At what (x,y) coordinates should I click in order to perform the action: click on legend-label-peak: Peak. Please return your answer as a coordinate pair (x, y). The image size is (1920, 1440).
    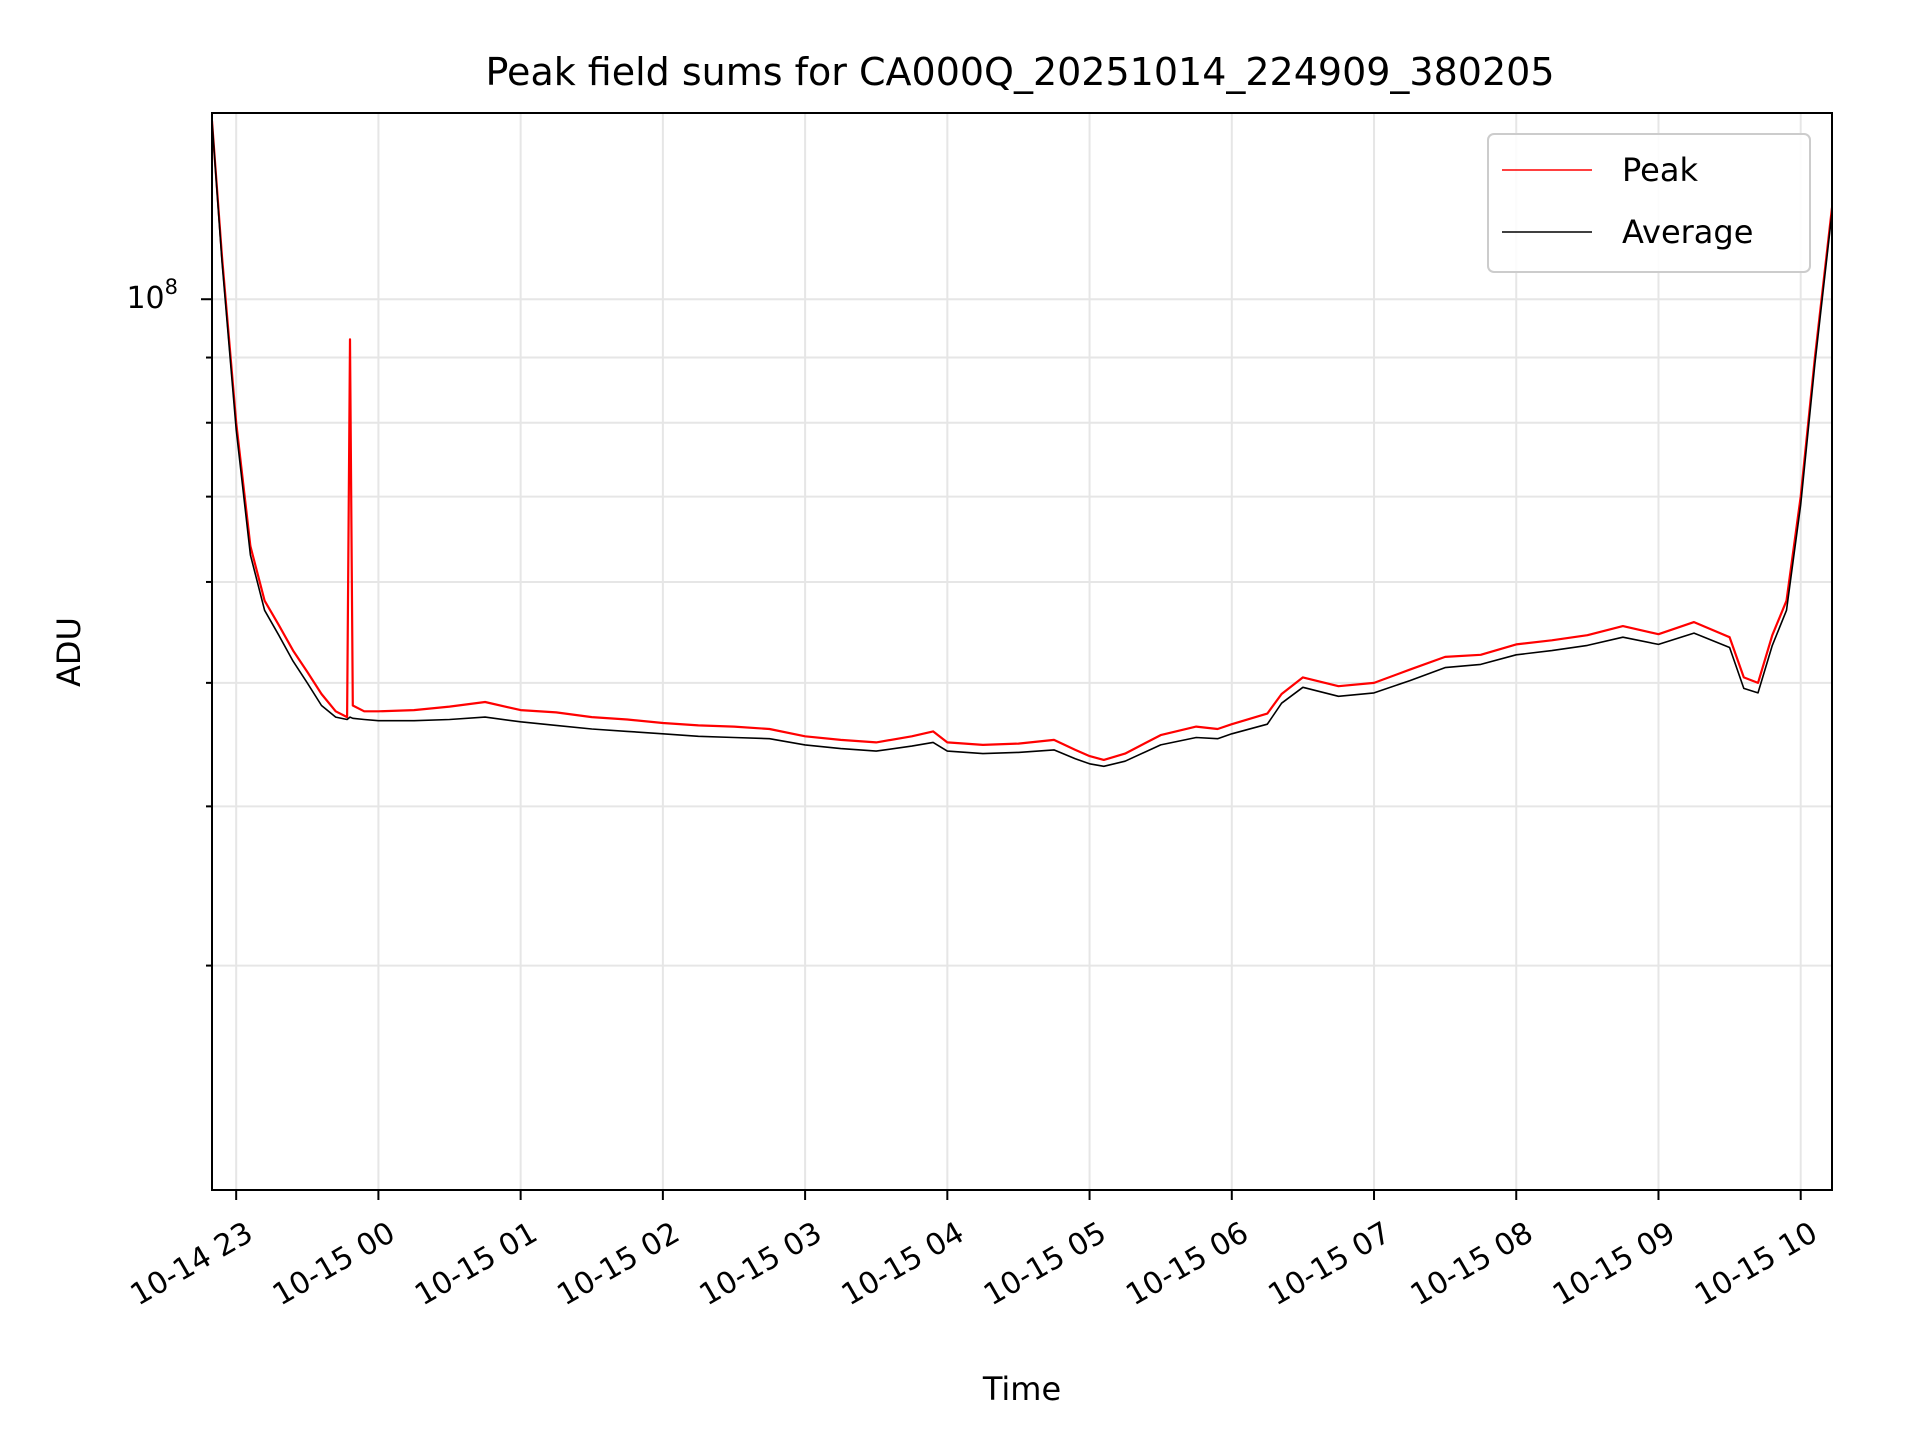
    Looking at the image, I should click on (1660, 170).